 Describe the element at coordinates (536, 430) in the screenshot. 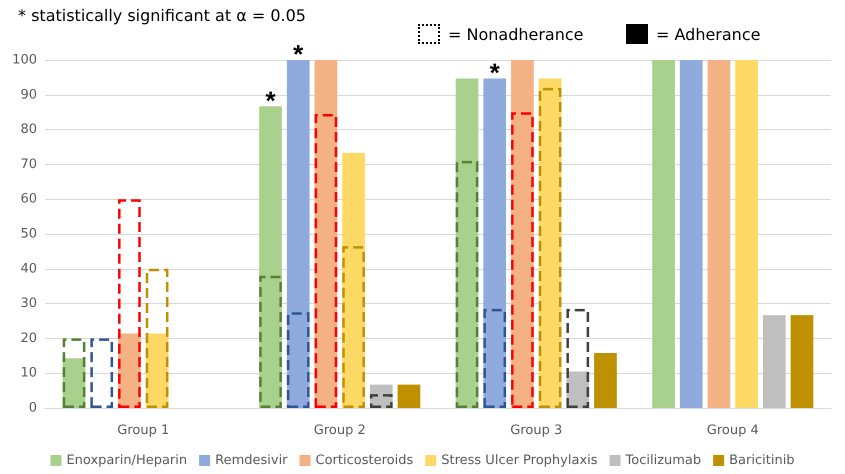

I see `x-tick-label: Group 3` at that location.